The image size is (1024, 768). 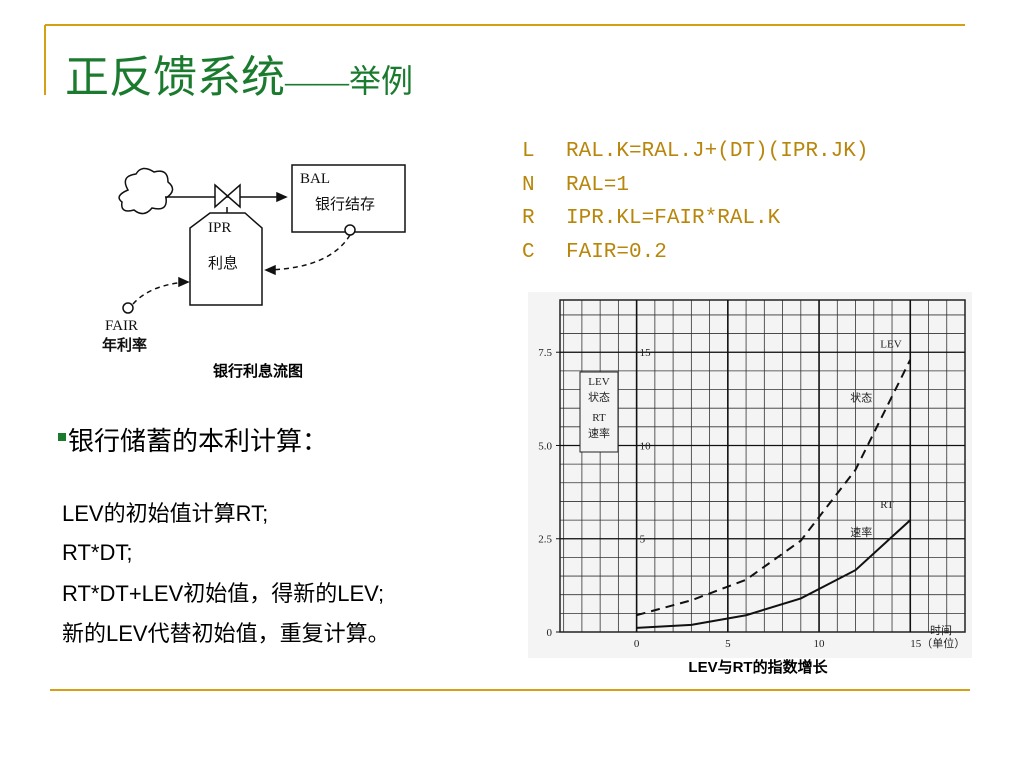 I want to click on eq-text: FAIR=0.2, so click(x=616, y=252).